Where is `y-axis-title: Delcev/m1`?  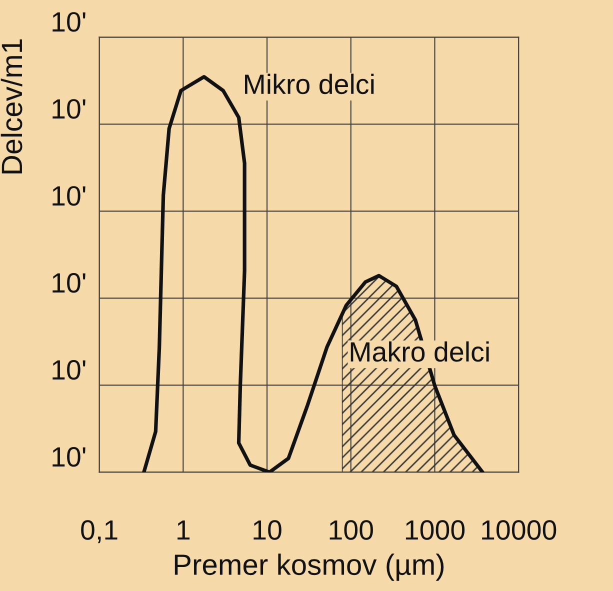
y-axis-title: Delcev/m1 is located at coordinates (11, 106).